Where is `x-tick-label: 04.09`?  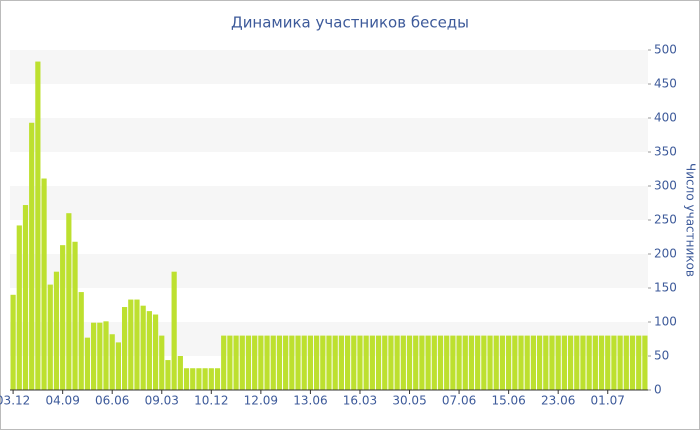 x-tick-label: 04.09 is located at coordinates (62, 401).